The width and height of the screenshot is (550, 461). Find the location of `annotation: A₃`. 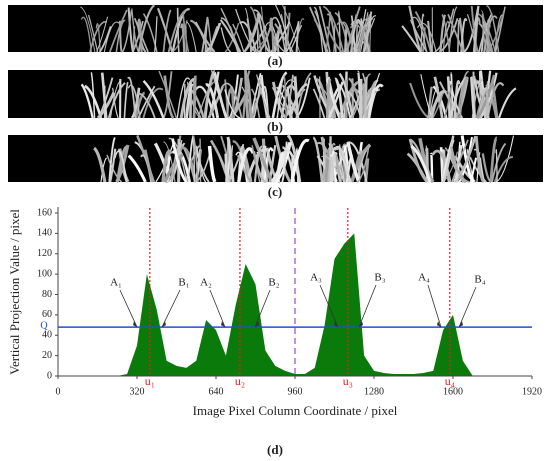

annotation: A₃ is located at coordinates (316, 278).